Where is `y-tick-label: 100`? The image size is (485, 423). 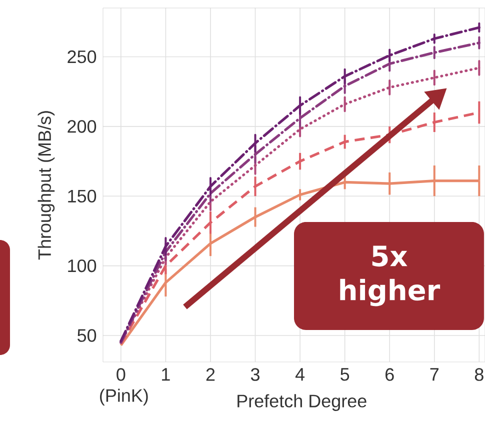
y-tick-label: 100 is located at coordinates (82, 265).